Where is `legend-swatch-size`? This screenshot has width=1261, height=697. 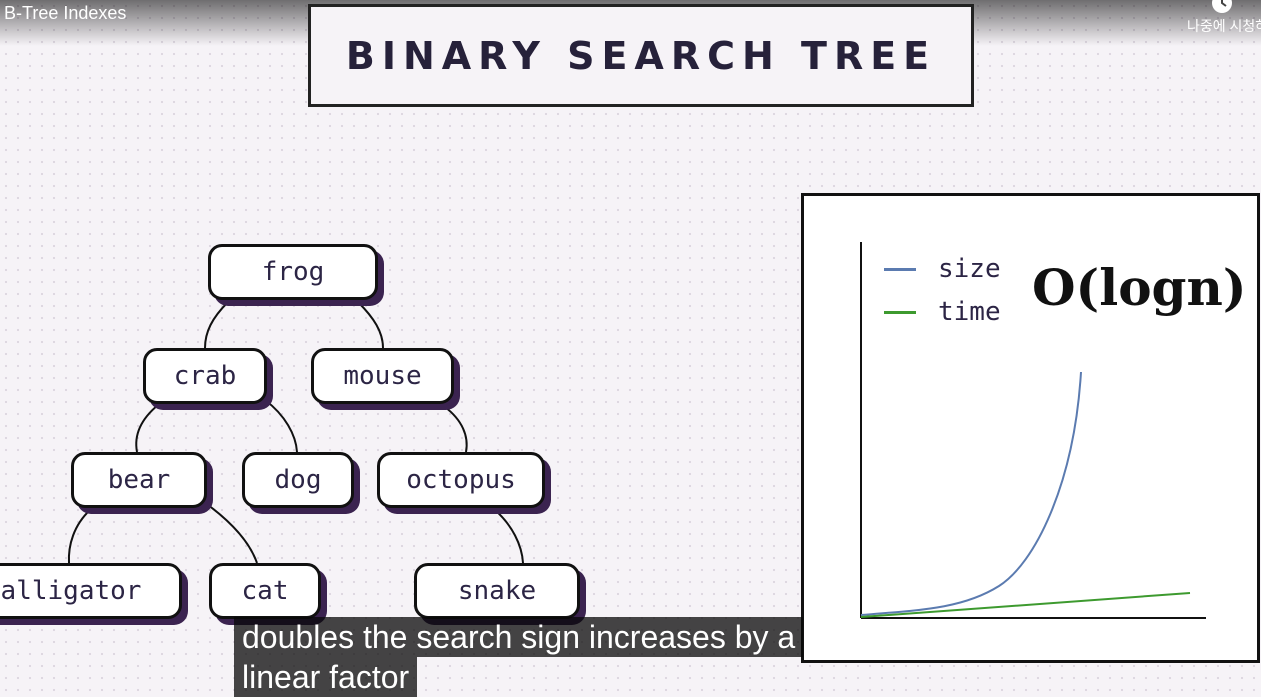 legend-swatch-size is located at coordinates (900, 269).